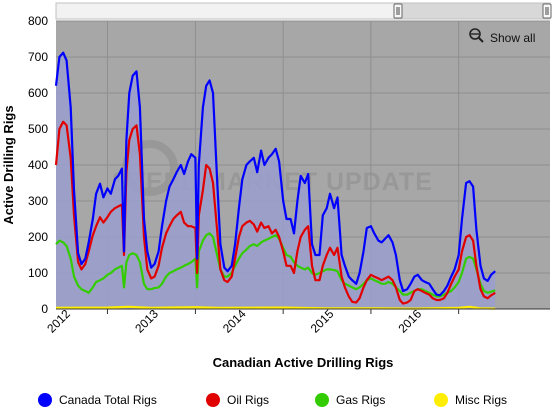 The height and width of the screenshot is (414, 560). Describe the element at coordinates (322, 400) in the screenshot. I see `legend-marker-gas-rigs` at that location.